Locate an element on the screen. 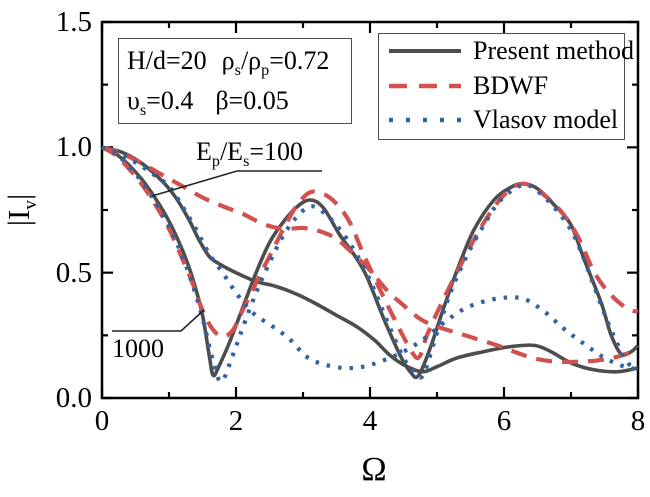  legend-item-vlasov-model: Vlasov model is located at coordinates (501, 120).